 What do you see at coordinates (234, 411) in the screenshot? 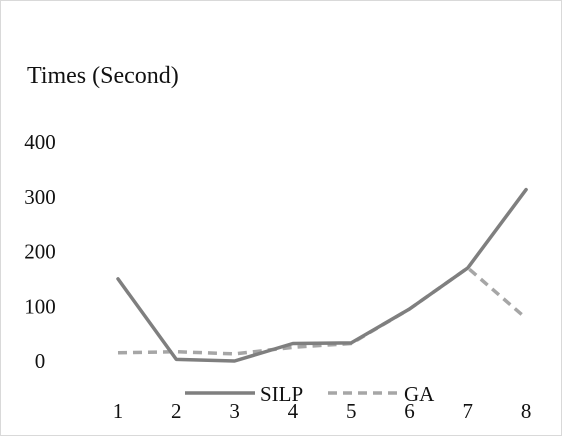
I see `x-tick-label: 3` at bounding box center [234, 411].